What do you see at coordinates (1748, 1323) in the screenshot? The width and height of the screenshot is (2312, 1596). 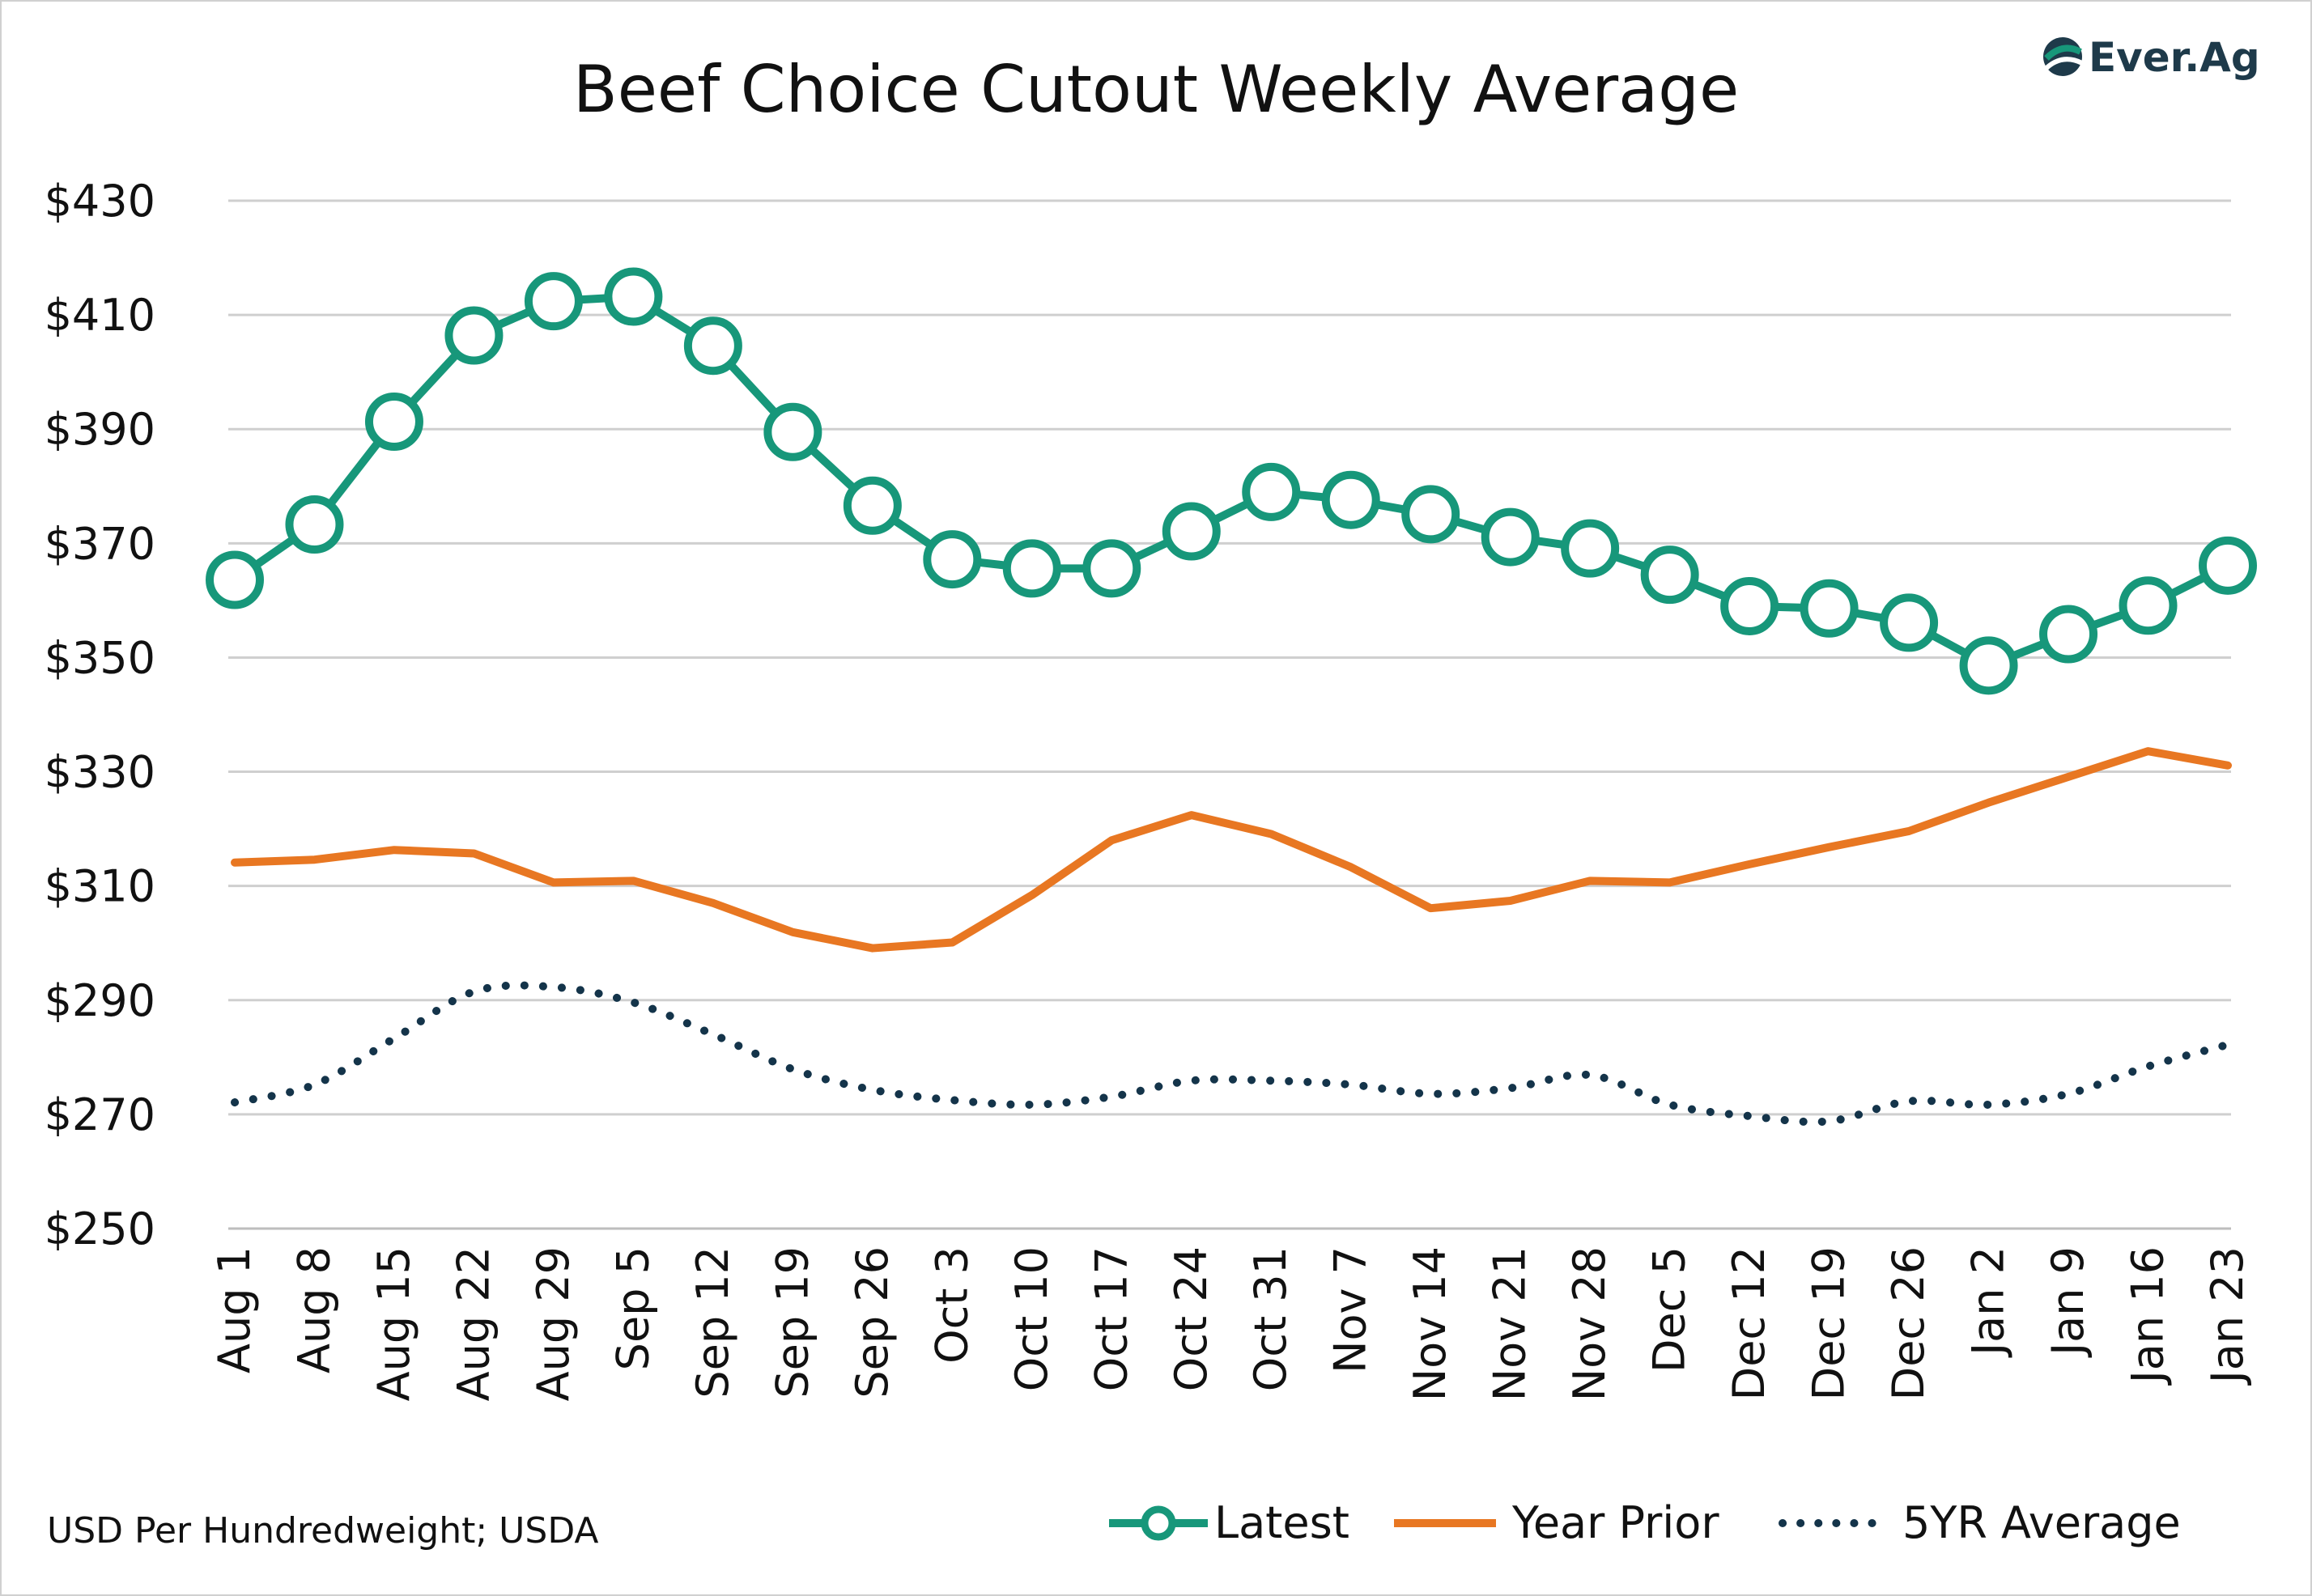 I see `x-tick-label: Dec 12` at bounding box center [1748, 1323].